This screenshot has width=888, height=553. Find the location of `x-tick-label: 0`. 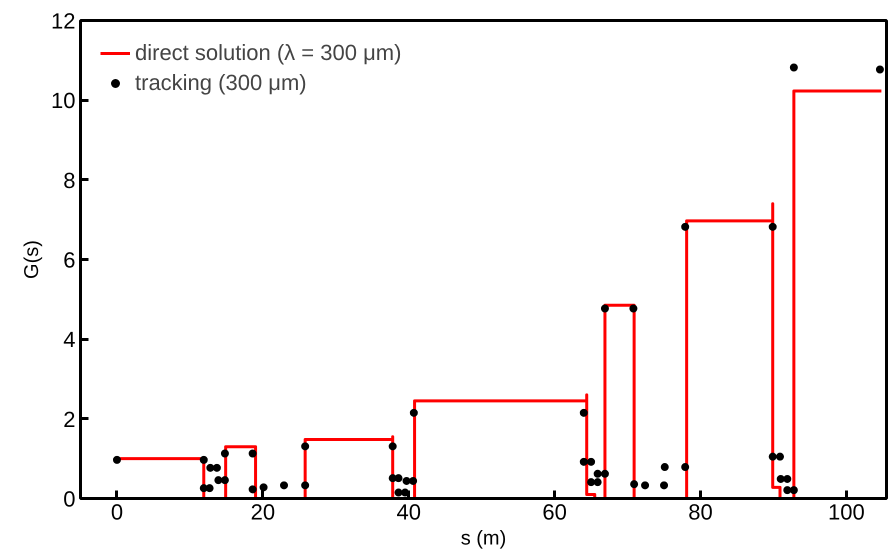

x-tick-label: 0 is located at coordinates (117, 512).